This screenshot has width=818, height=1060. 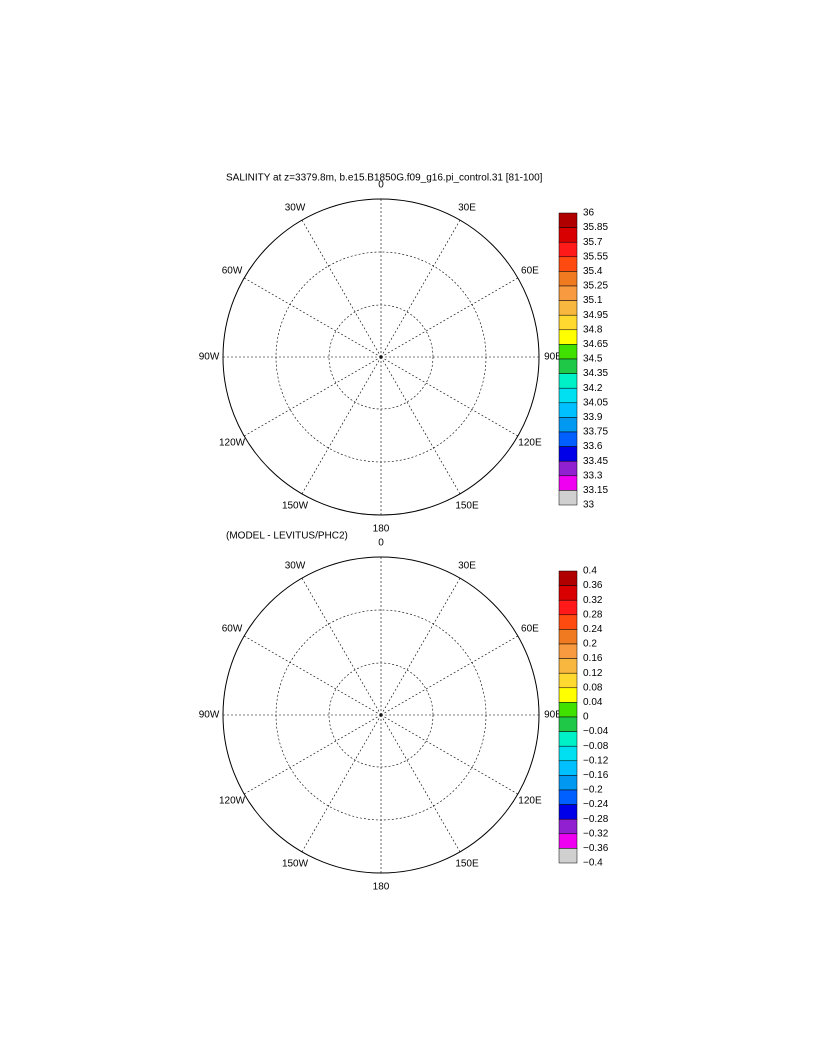 What do you see at coordinates (590, 571) in the screenshot?
I see `colorbar-label: 0.4` at bounding box center [590, 571].